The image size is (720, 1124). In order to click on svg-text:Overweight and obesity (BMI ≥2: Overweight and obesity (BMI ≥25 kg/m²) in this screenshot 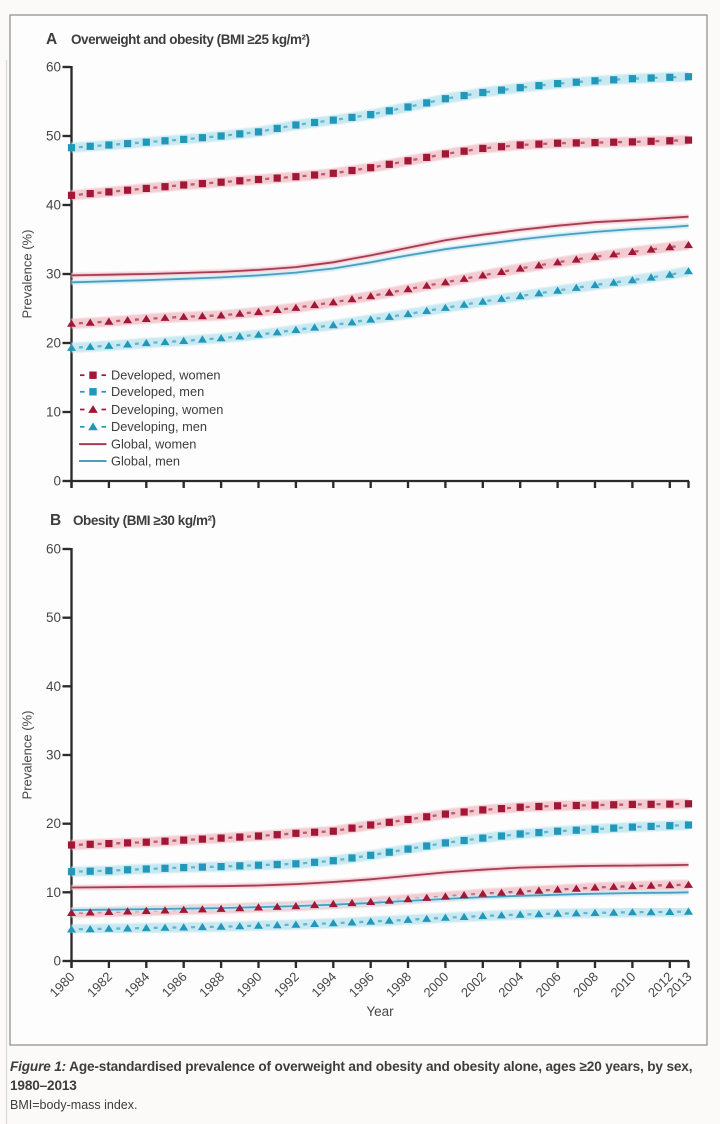, I will do `click(190, 39)`.